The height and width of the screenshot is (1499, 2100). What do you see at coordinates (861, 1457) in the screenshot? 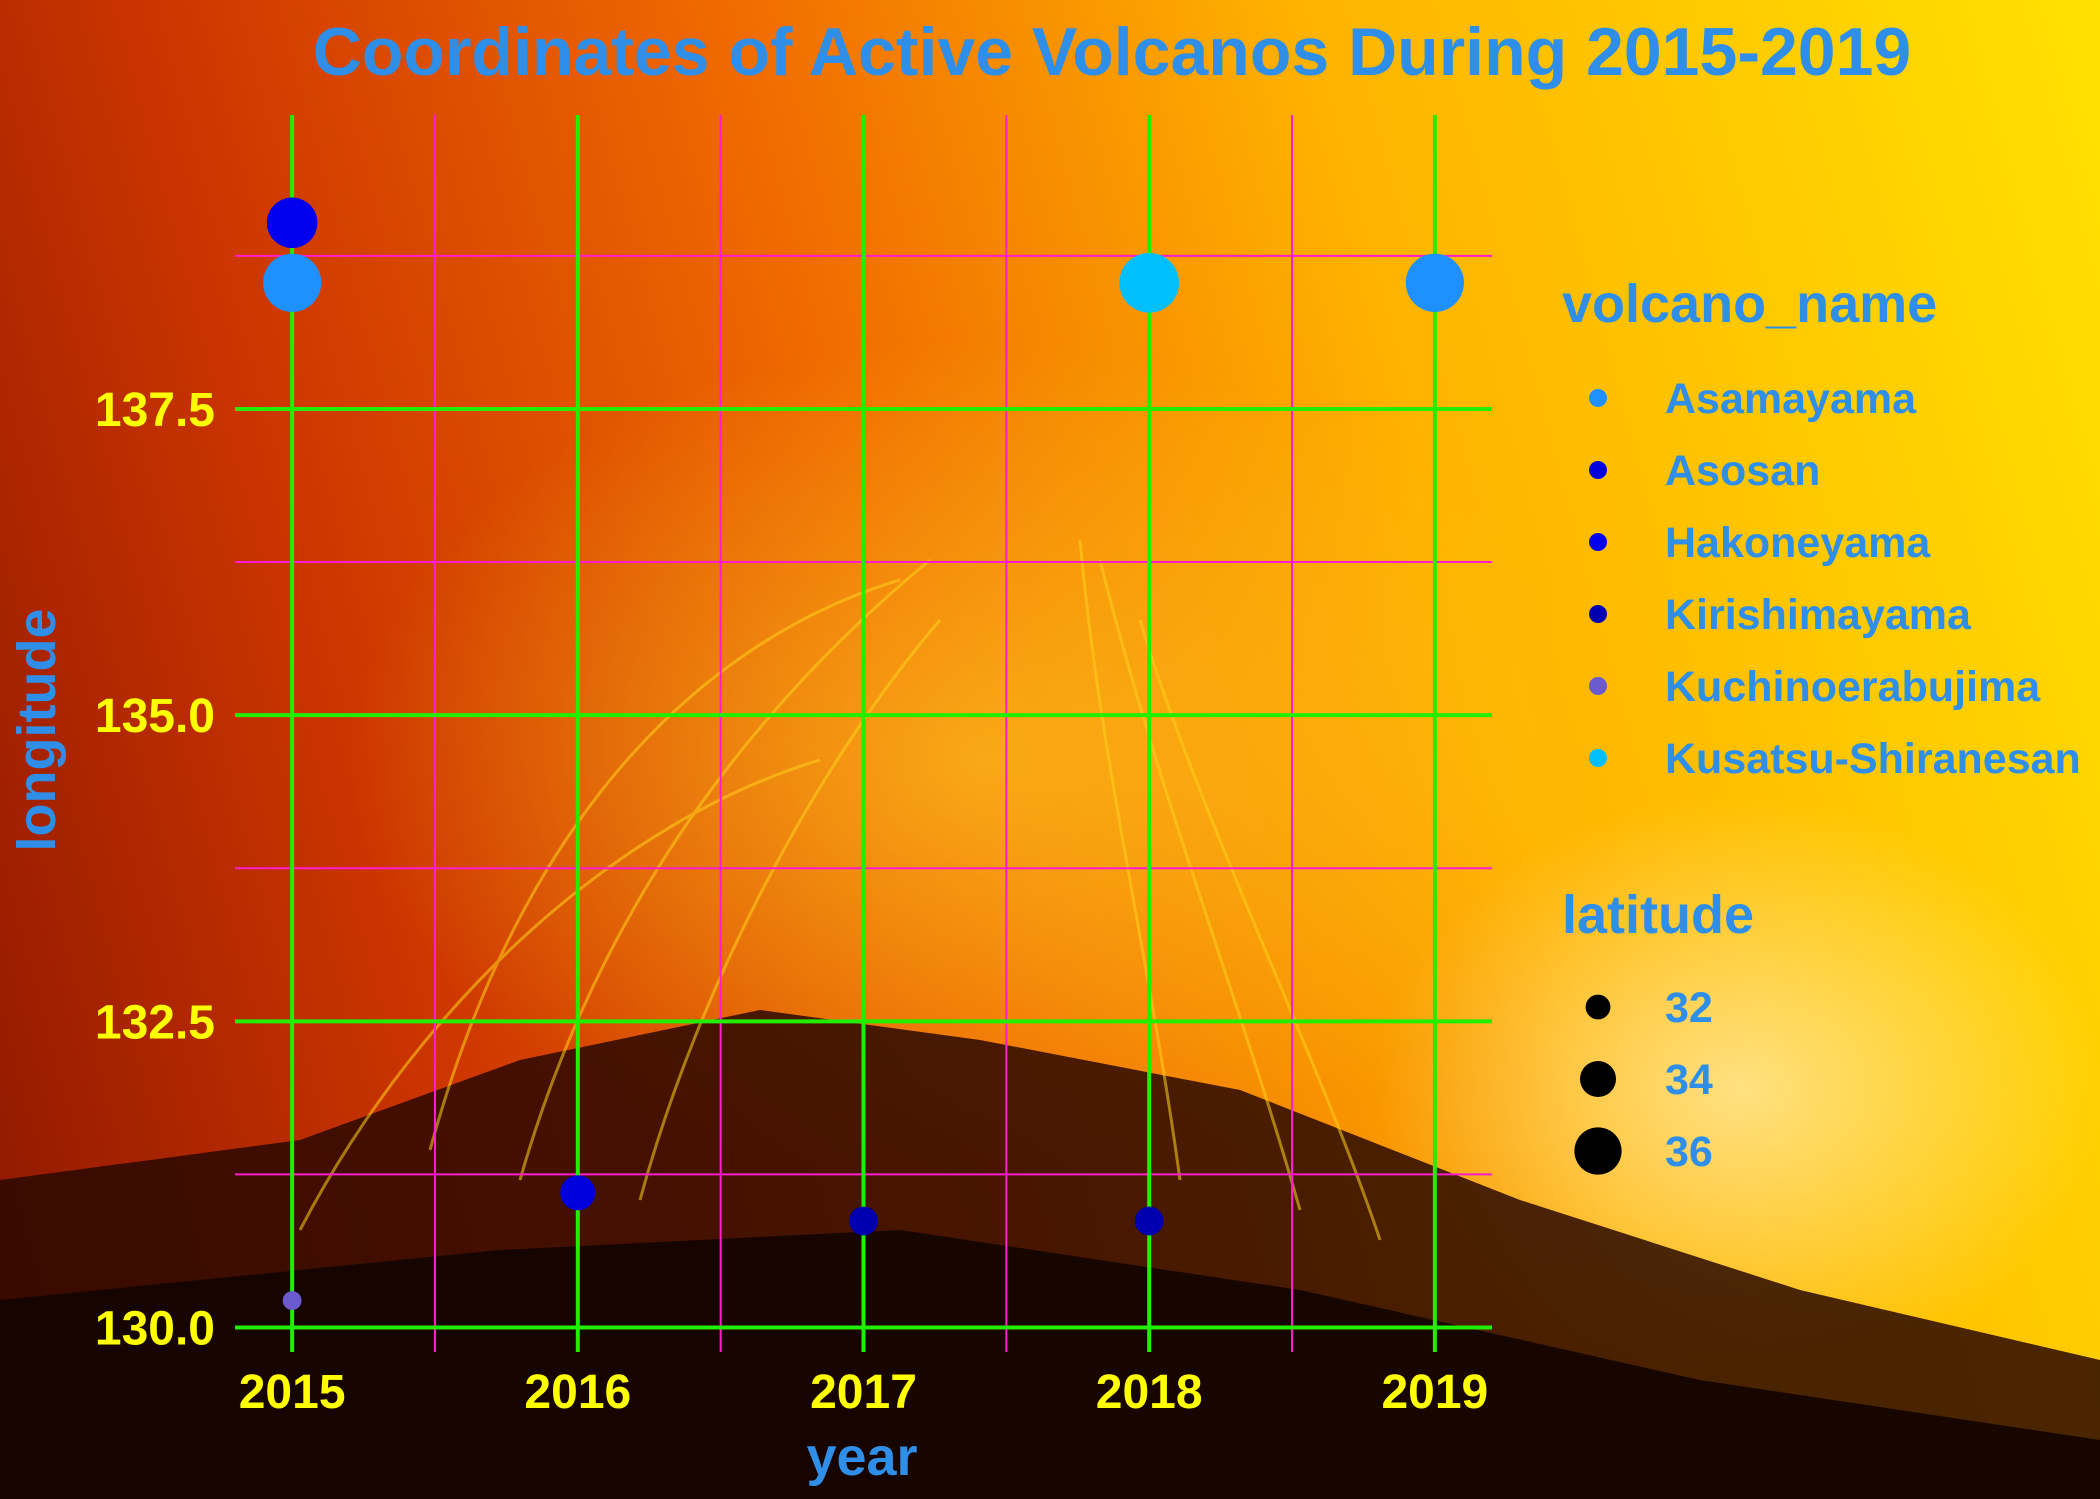
I see `x-axis-title: year` at bounding box center [861, 1457].